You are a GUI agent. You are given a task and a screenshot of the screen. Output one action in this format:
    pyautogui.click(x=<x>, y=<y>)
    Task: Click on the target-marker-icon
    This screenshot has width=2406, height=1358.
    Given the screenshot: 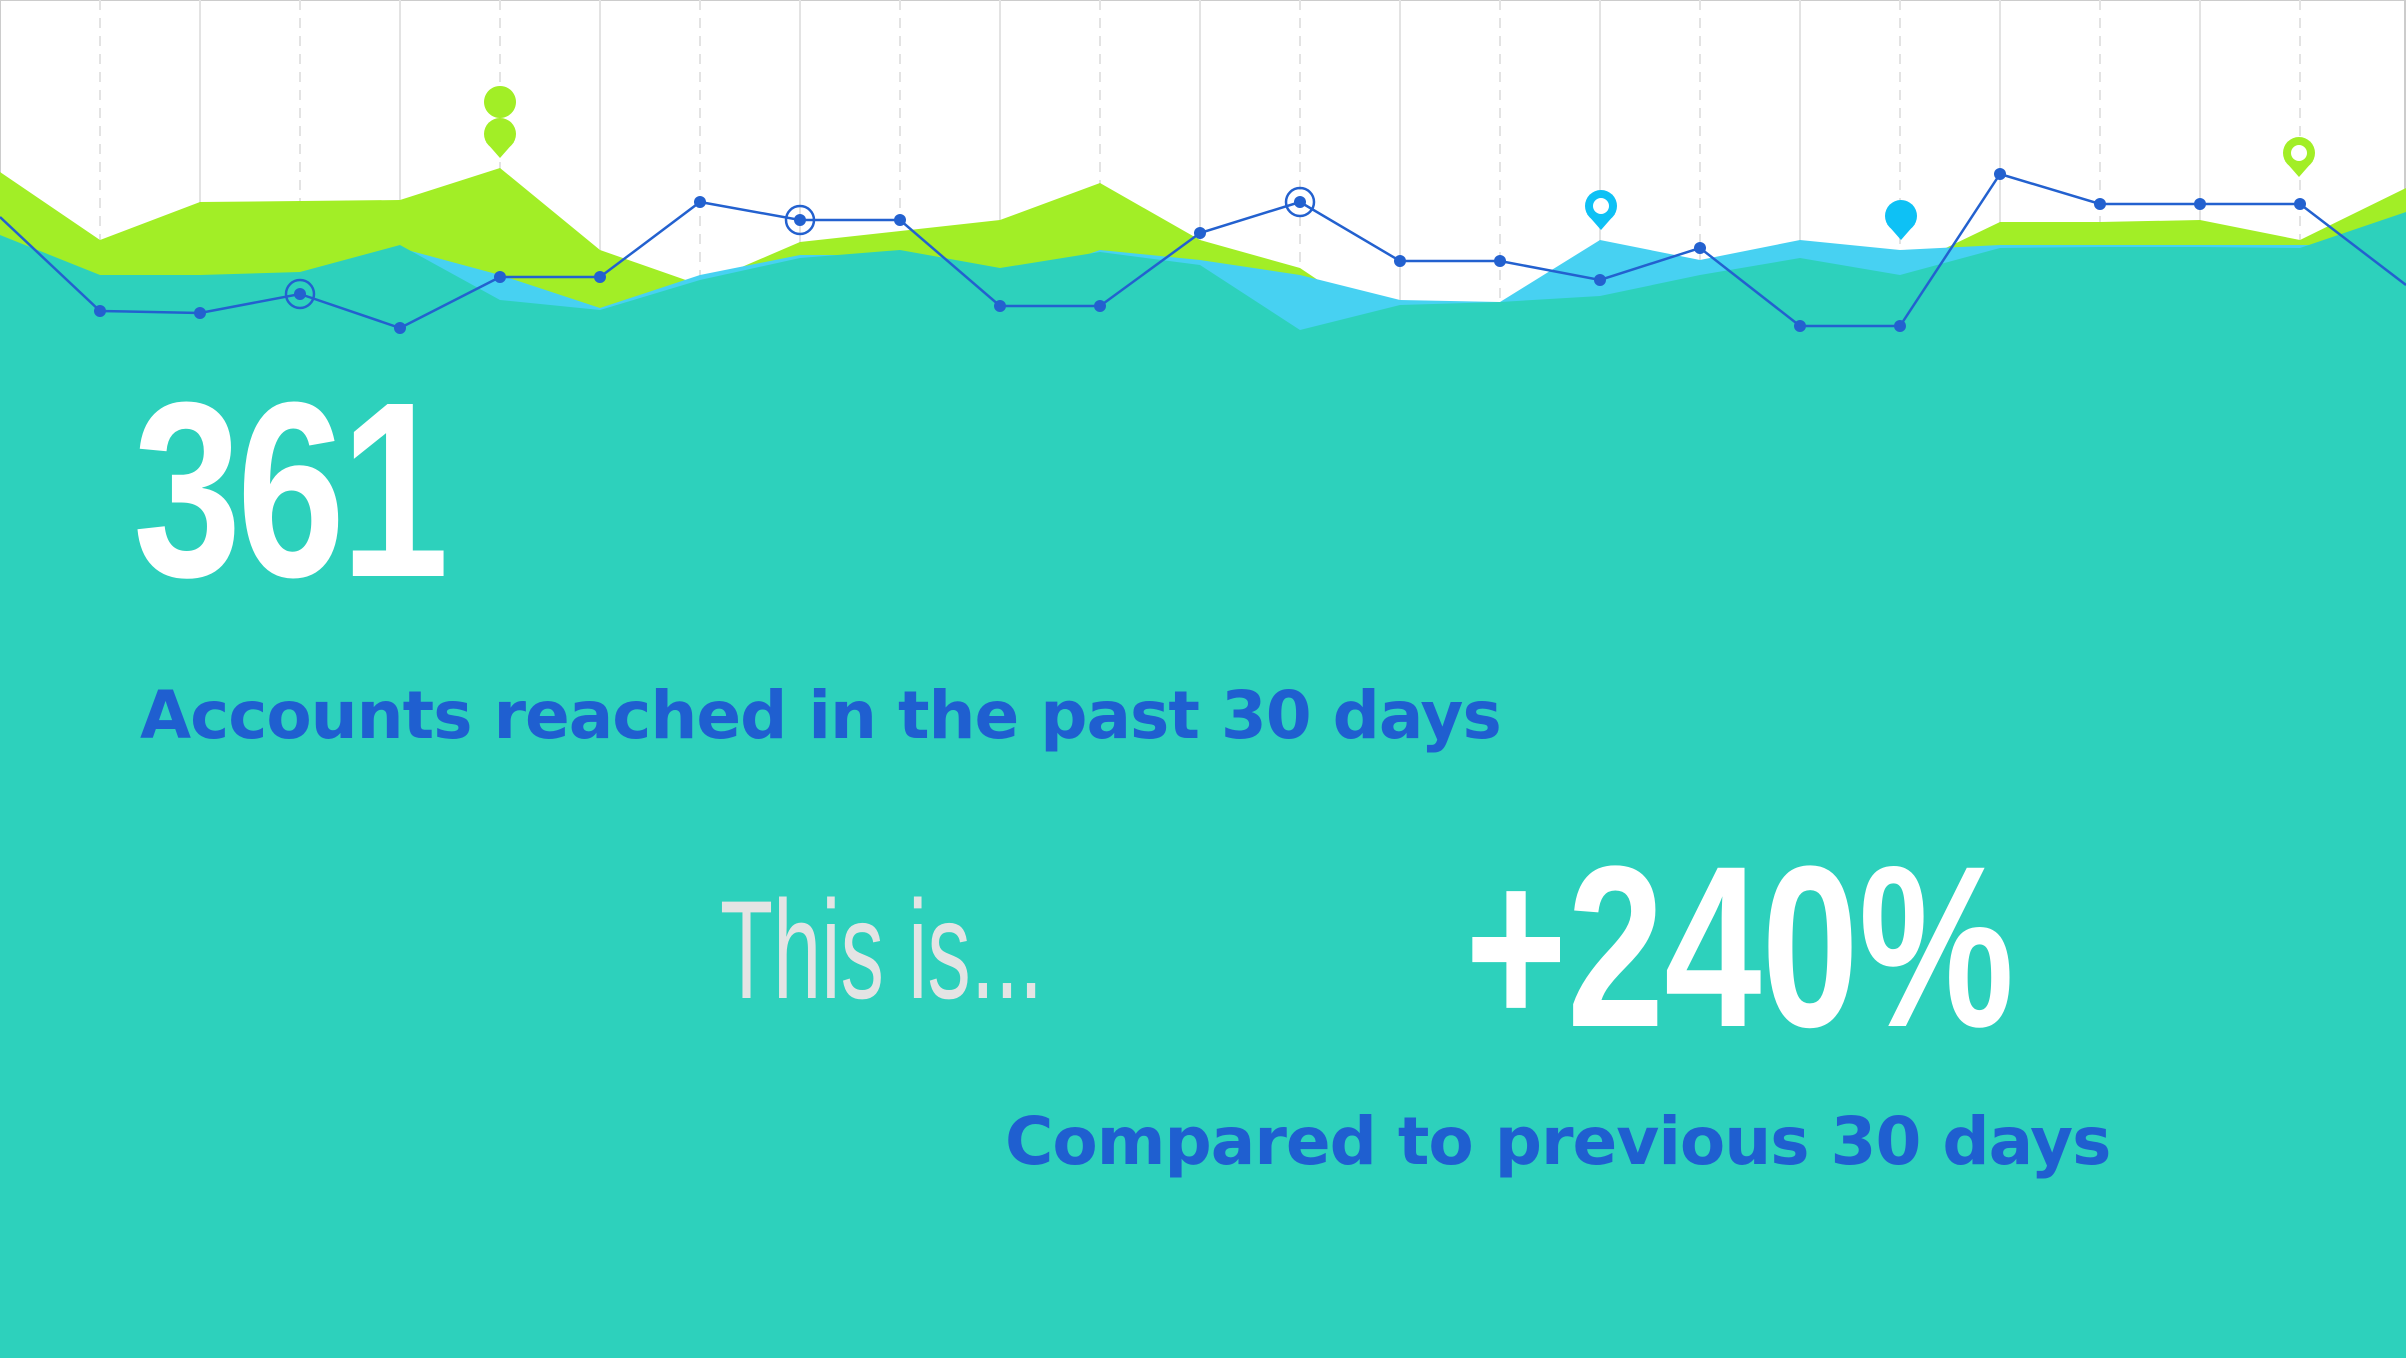 What is the action you would take?
    pyautogui.click(x=800, y=248)
    